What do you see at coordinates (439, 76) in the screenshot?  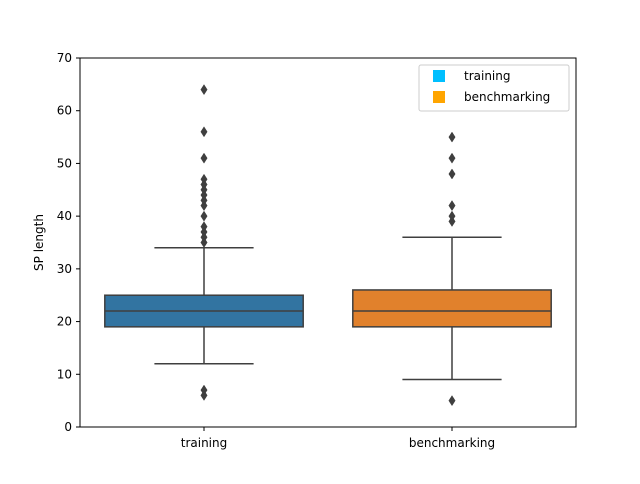 I see `legend-marker-training` at bounding box center [439, 76].